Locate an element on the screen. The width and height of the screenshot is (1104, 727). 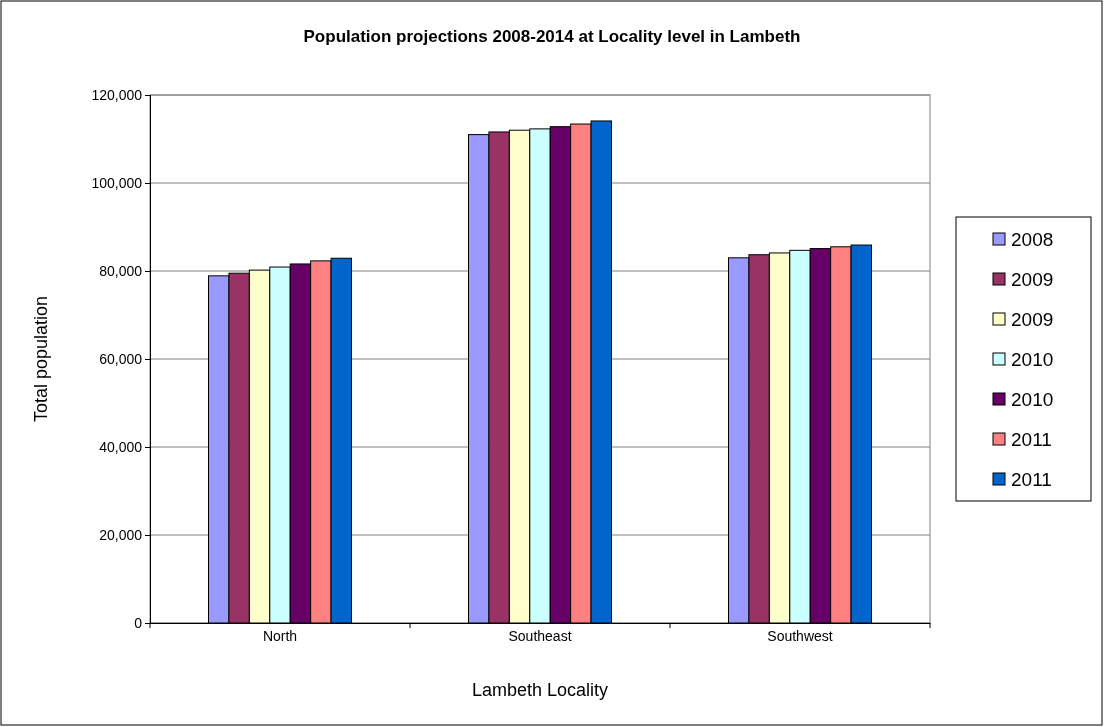
x-axis-title: Lambeth Locality is located at coordinates (540, 690).